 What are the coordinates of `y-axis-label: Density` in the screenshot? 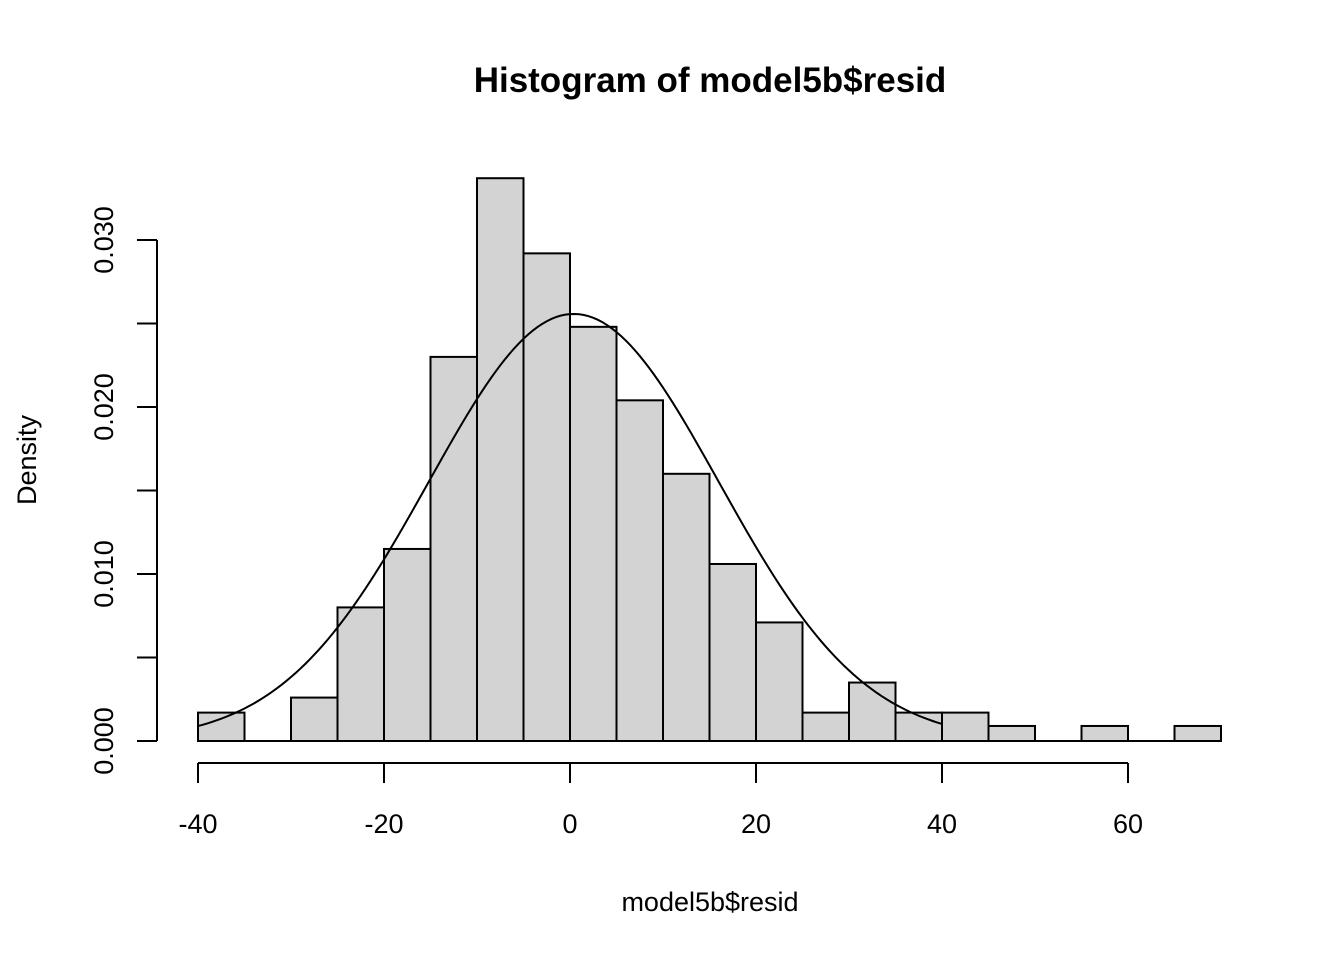 It's located at (27, 459).